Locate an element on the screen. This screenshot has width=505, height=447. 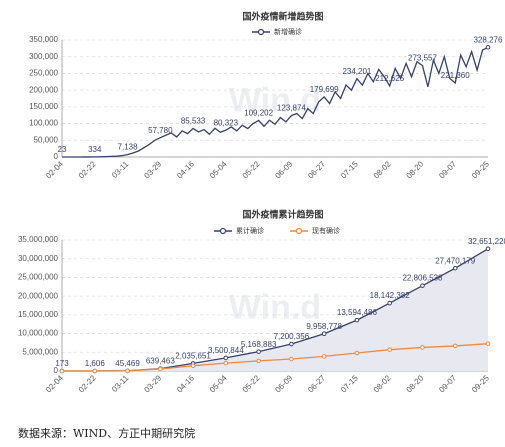
data-label: 85,533 is located at coordinates (193, 121).